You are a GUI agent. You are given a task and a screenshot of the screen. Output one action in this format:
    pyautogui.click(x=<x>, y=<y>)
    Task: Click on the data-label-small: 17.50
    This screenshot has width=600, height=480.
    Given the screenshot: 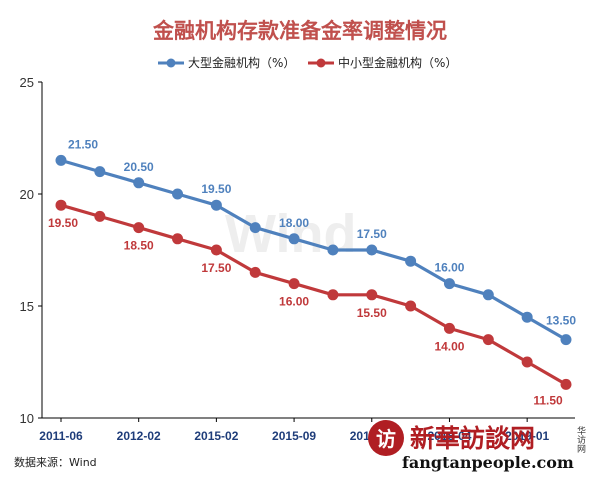 What is the action you would take?
    pyautogui.click(x=216, y=268)
    